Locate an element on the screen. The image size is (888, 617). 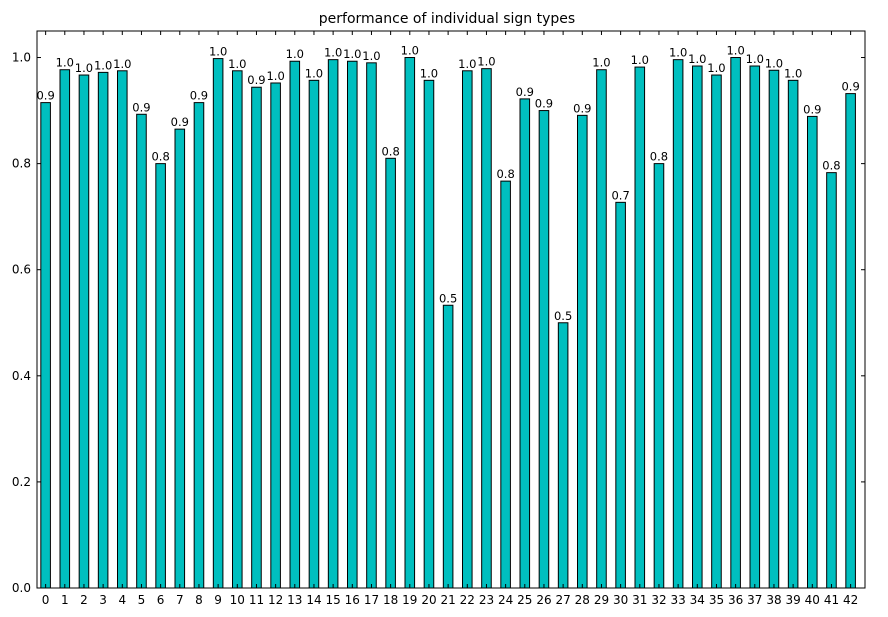
x-tick-label-24: 24 is located at coordinates (505, 600).